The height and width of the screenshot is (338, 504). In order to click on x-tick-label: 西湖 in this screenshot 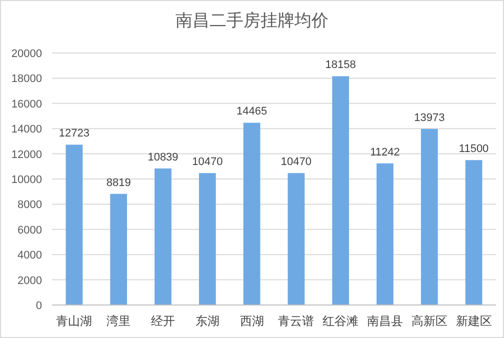, I will do `click(252, 321)`.